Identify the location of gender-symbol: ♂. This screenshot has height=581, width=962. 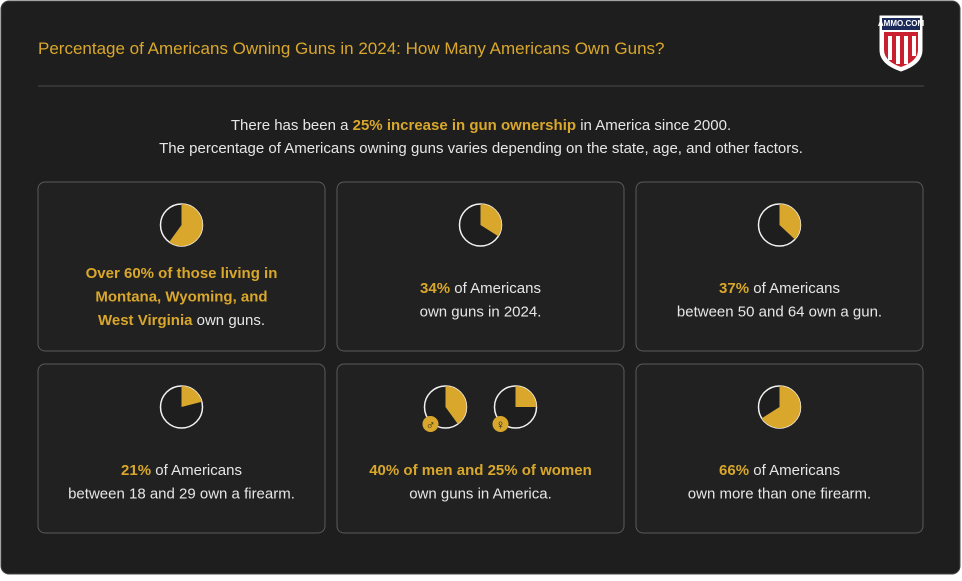
(431, 424).